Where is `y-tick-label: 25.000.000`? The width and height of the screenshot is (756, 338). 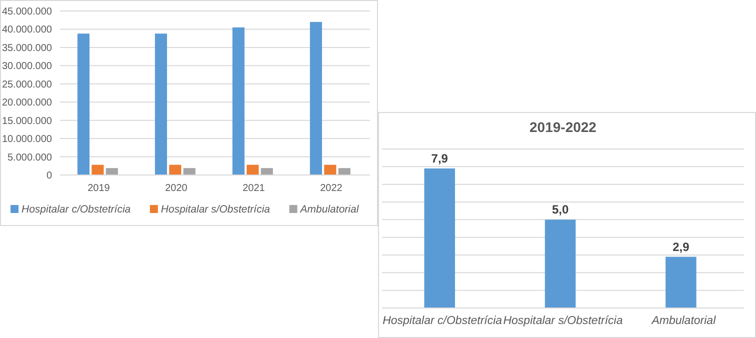 y-tick-label: 25.000.000 is located at coordinates (27, 84).